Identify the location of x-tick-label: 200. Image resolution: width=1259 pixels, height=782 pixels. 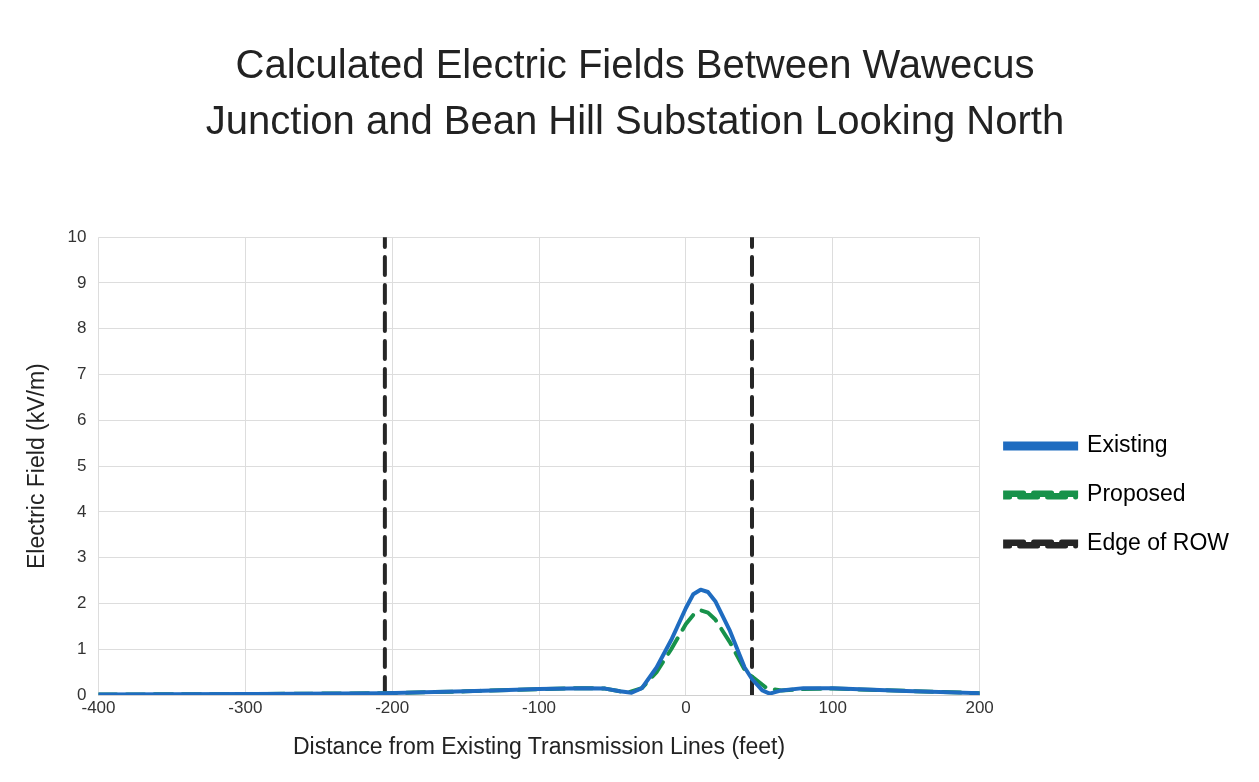
(979, 707).